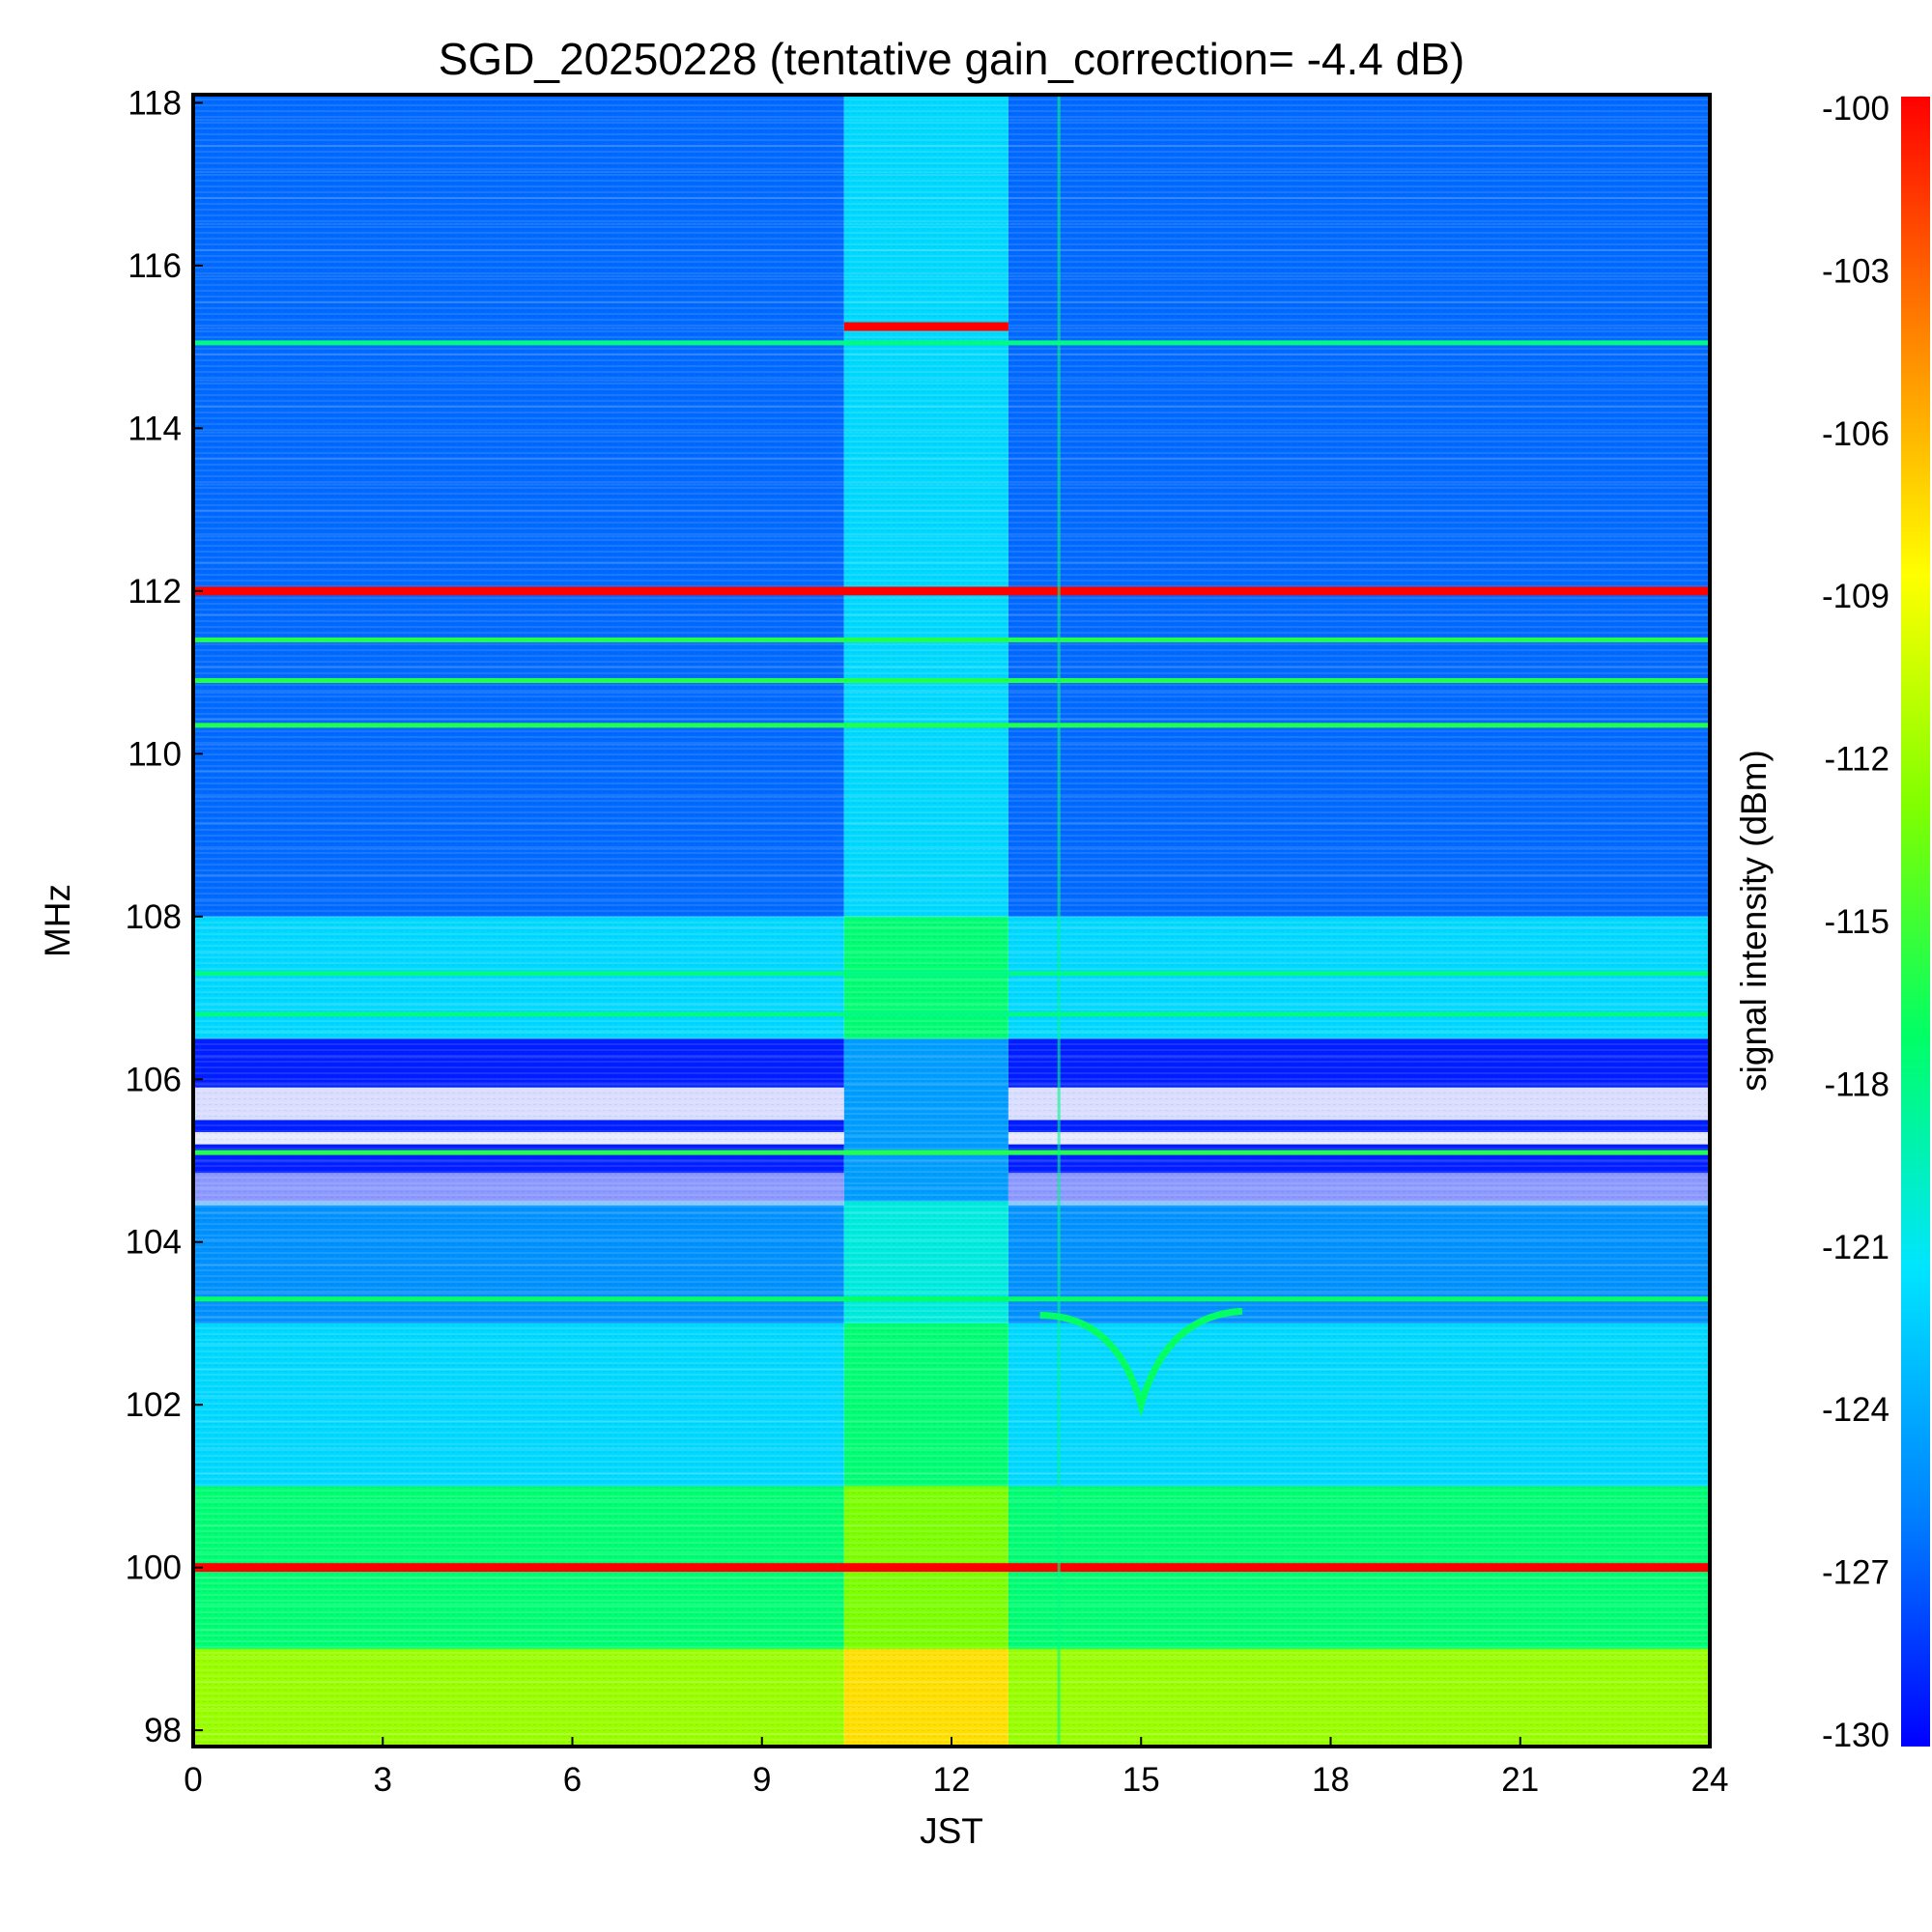 The width and height of the screenshot is (1932, 1932). What do you see at coordinates (951, 1831) in the screenshot?
I see `x-axis-label: JST` at bounding box center [951, 1831].